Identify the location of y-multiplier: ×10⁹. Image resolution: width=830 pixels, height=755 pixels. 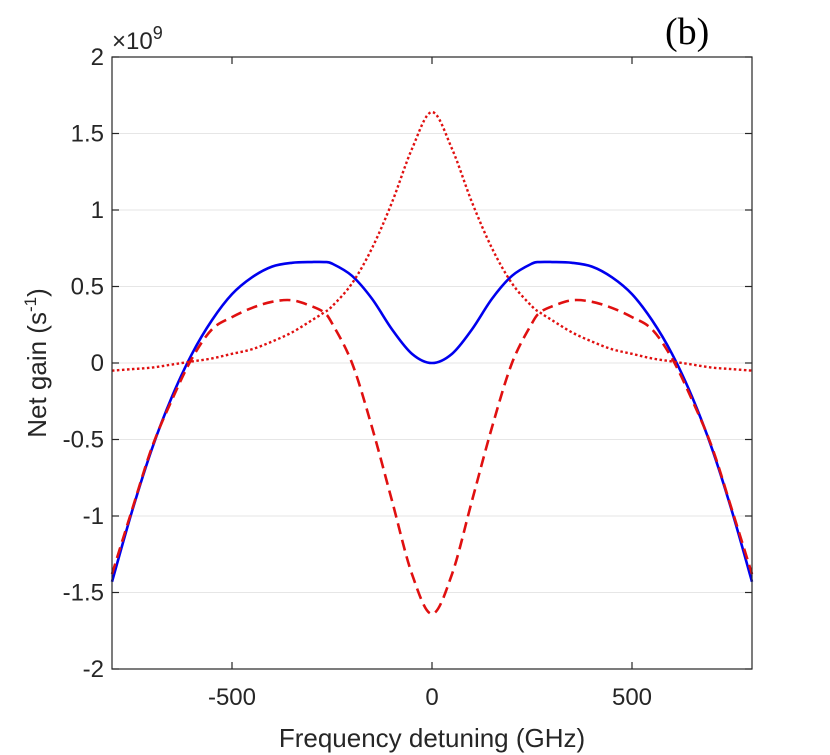
(137, 39).